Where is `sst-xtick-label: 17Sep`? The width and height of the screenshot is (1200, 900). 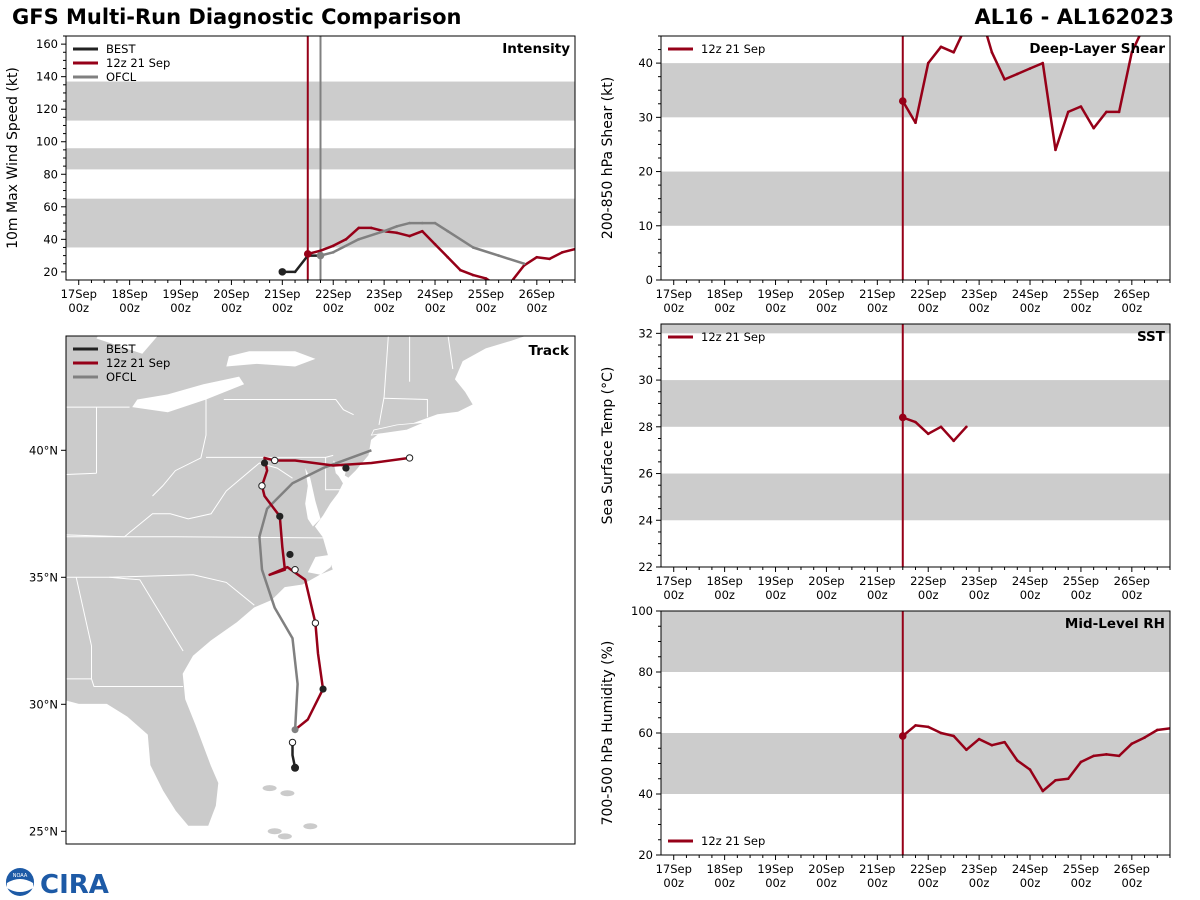 sst-xtick-label: 17Sep is located at coordinates (674, 581).